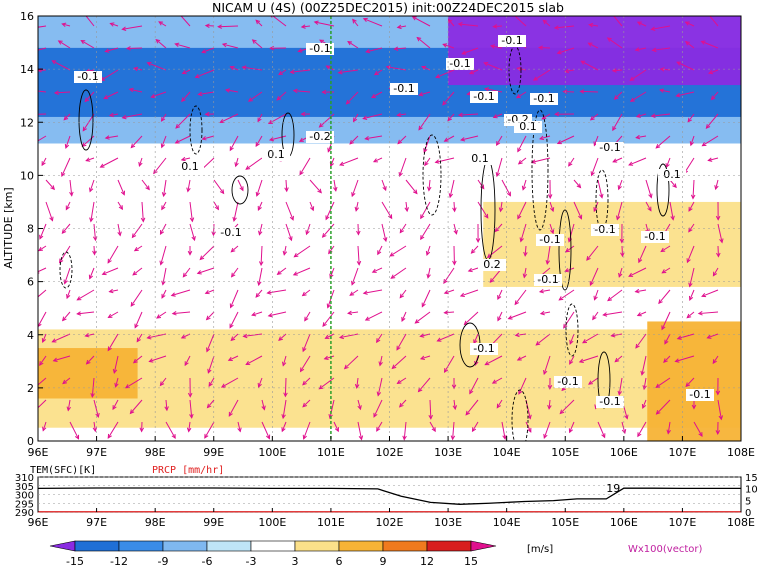 This screenshot has height=575, width=767. I want to click on colorbar-level-label: 12, so click(427, 561).